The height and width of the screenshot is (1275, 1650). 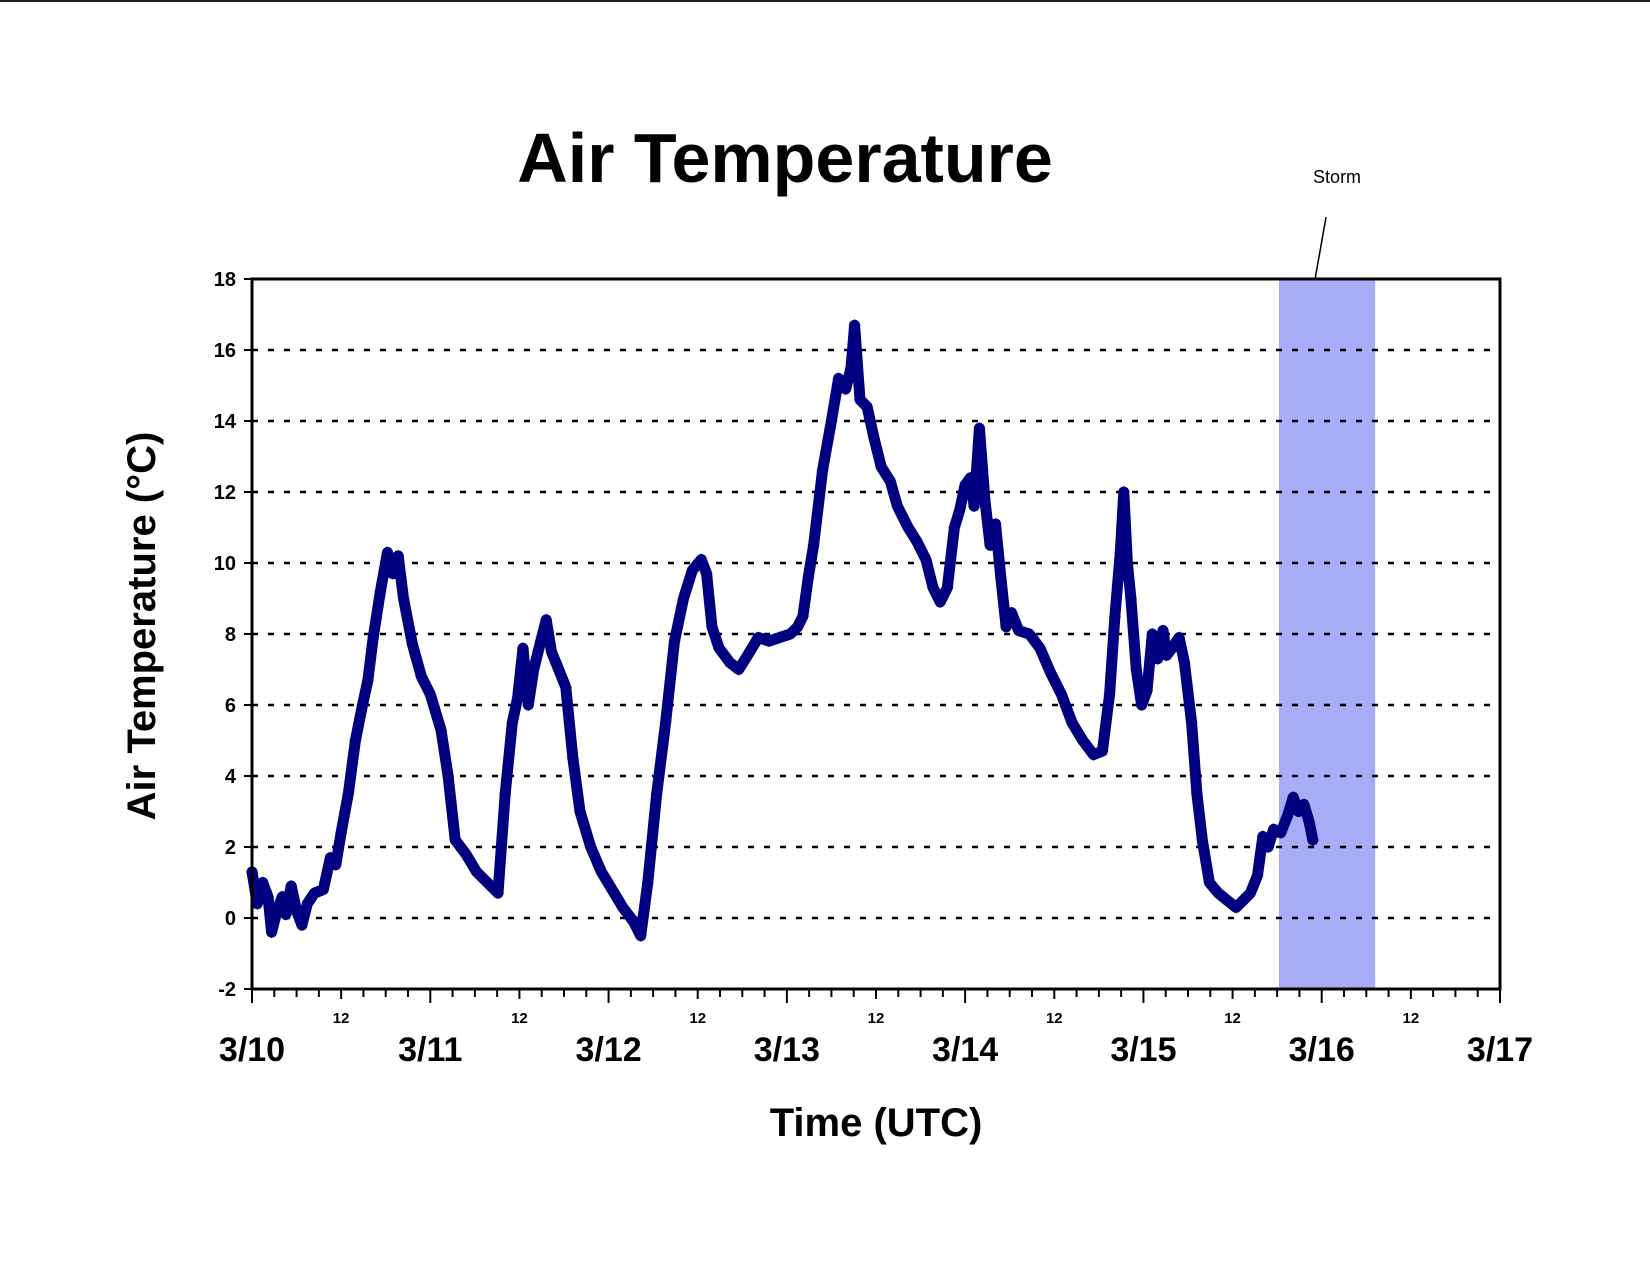 I want to click on y-tick-label-6: 10, so click(x=225, y=564).